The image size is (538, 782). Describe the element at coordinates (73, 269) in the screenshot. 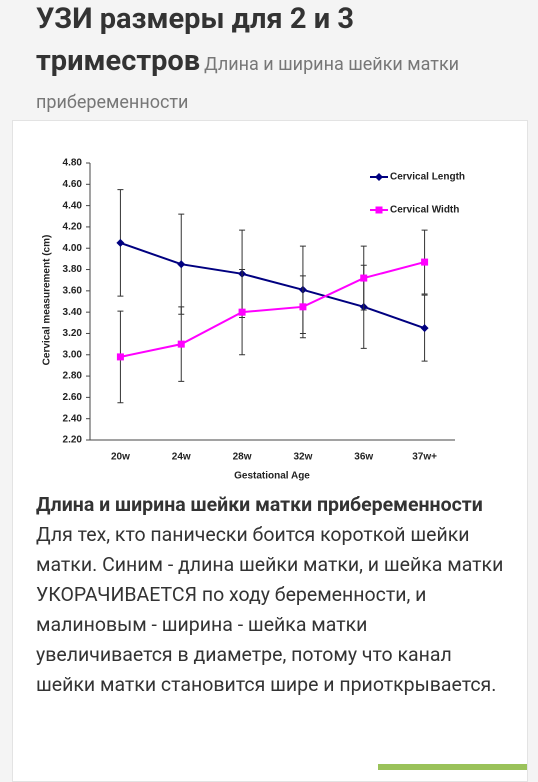

I see `y-tick-label: 3.80` at that location.